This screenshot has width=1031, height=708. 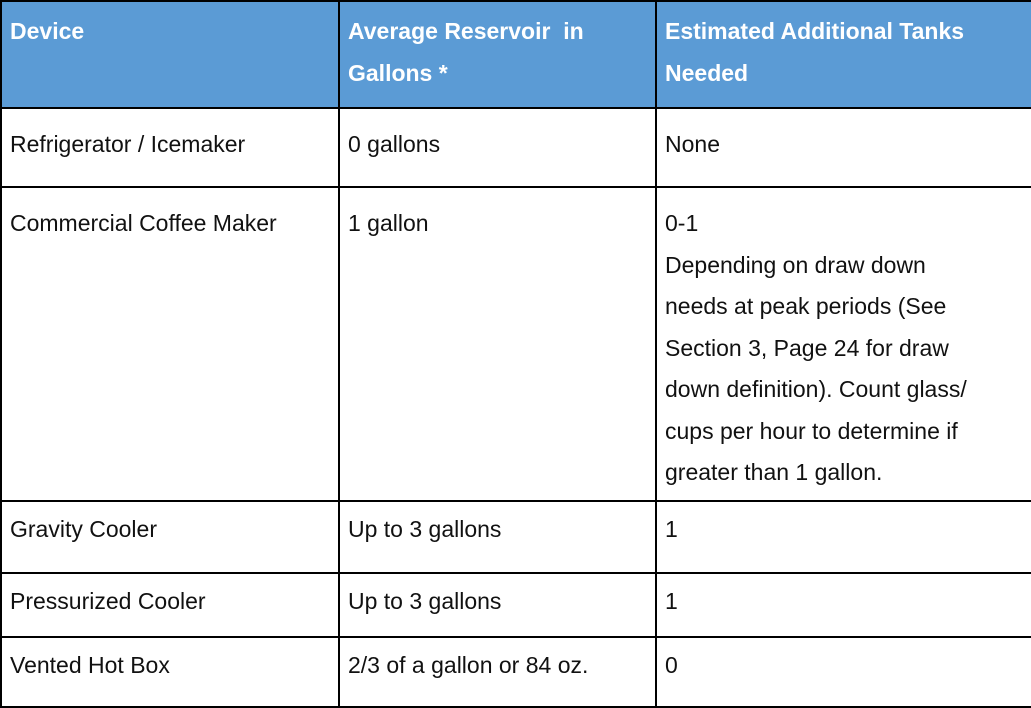 I want to click on header-reservoir-line-2: Gallons *, so click(x=398, y=72).